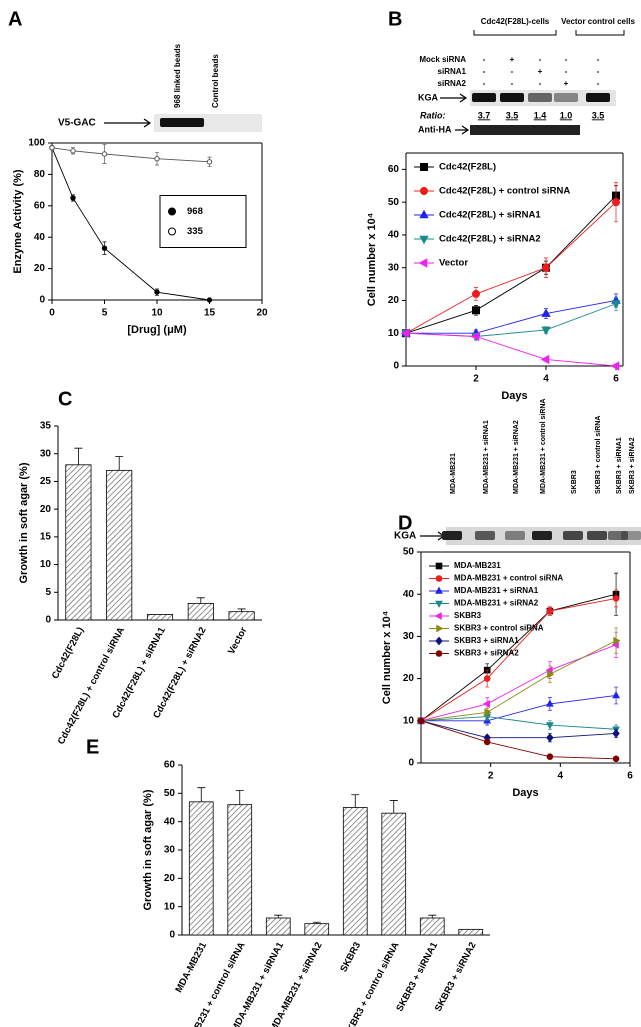 This screenshot has height=1027, width=641. Describe the element at coordinates (157, 313) in the screenshot. I see `x-tick-label: 10` at that location.